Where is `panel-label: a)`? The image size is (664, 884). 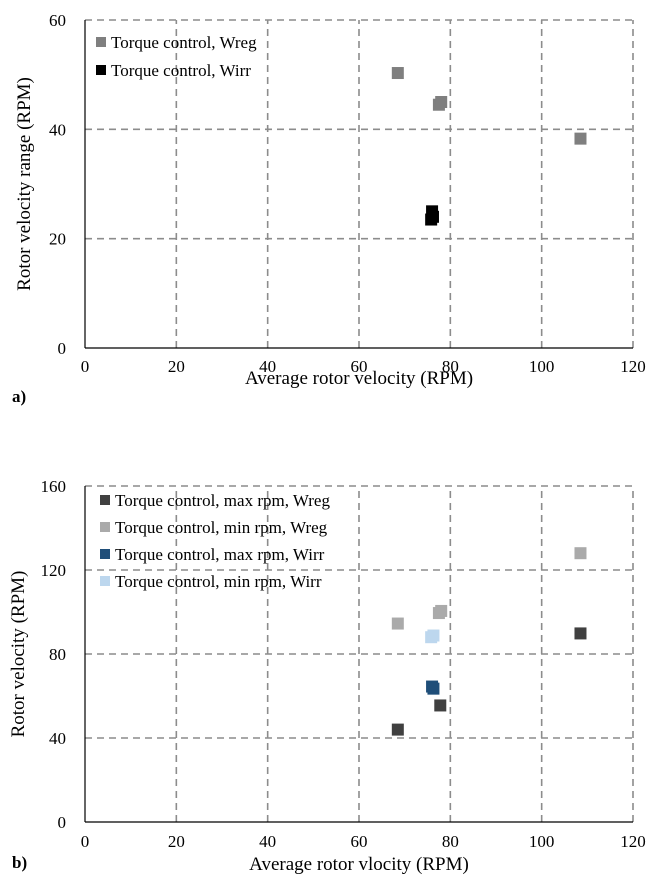 panel-label: a) is located at coordinates (19, 396).